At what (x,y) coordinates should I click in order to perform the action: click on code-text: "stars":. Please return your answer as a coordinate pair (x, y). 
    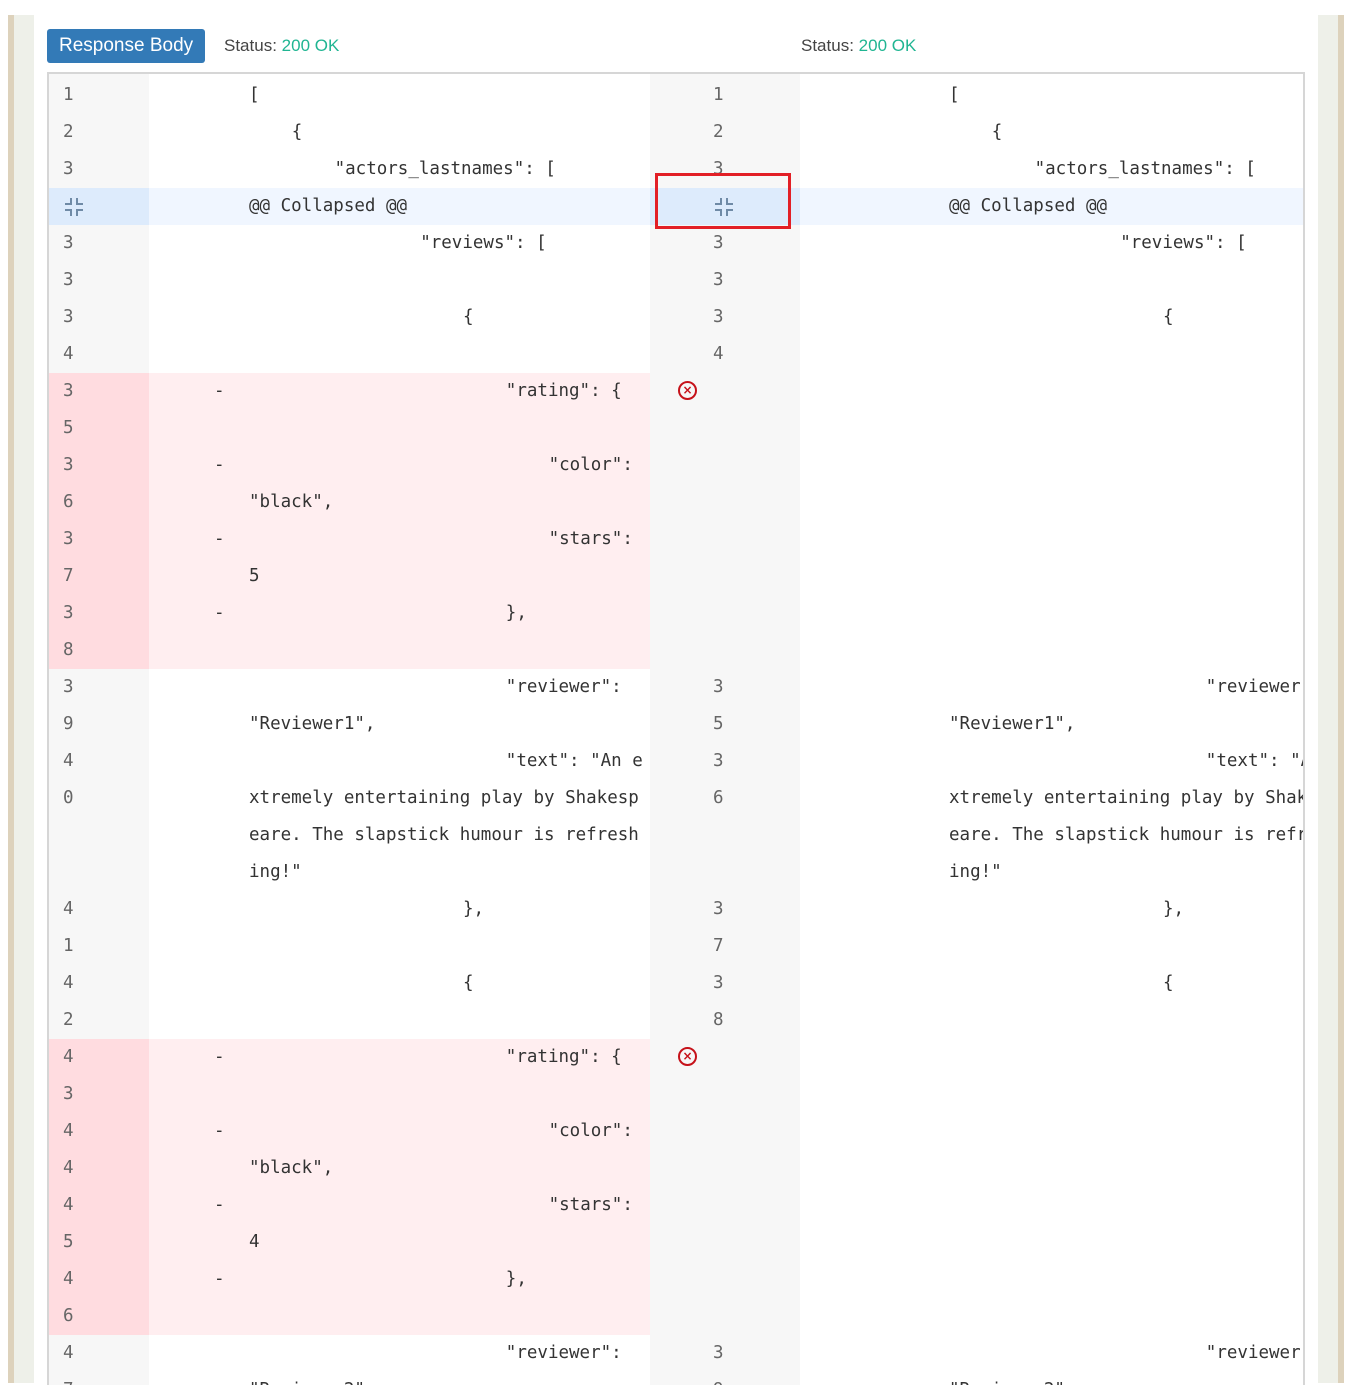
    Looking at the image, I should click on (590, 1205).